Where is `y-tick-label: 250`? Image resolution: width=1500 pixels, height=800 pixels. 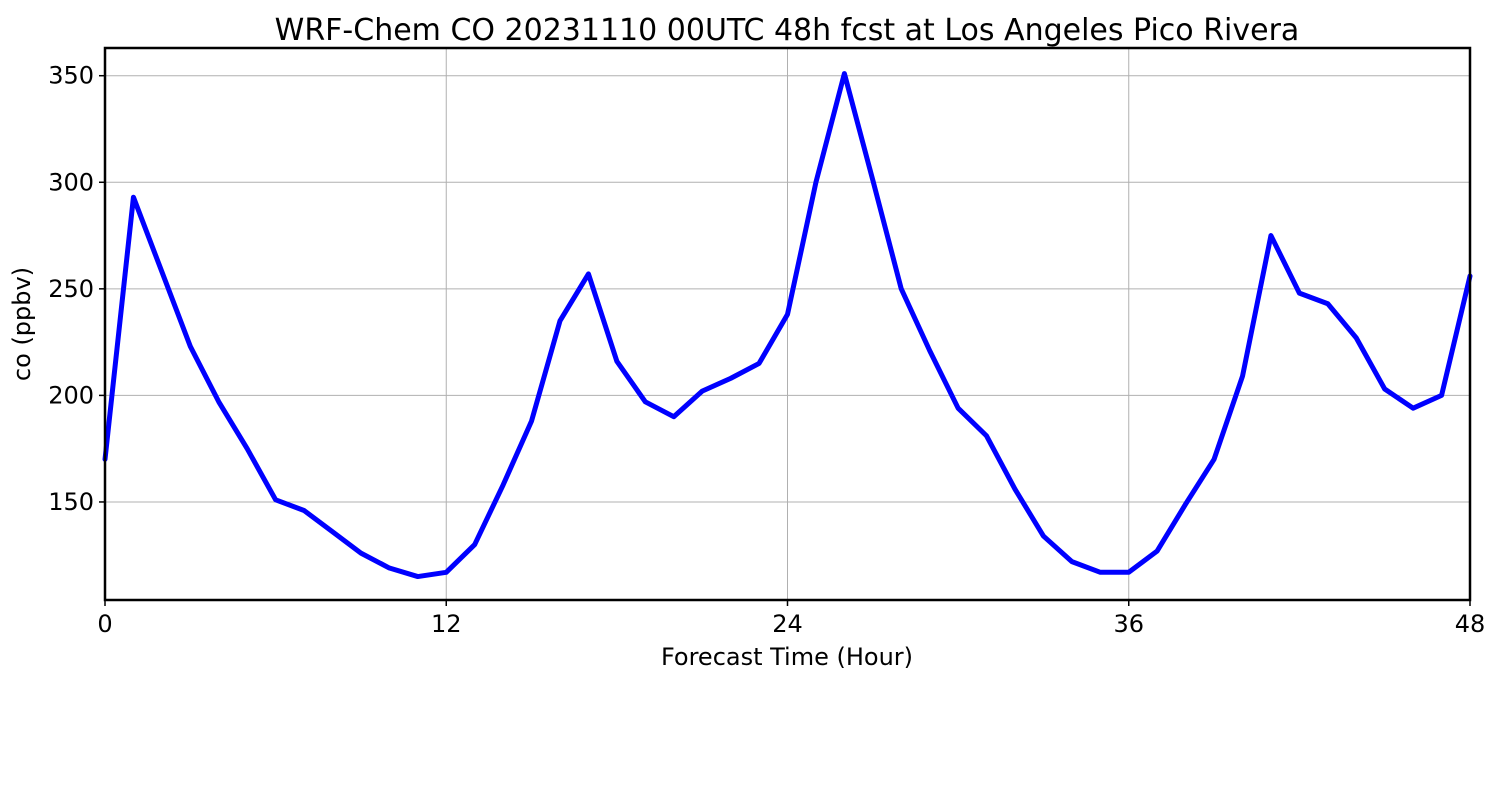 y-tick-label: 250 is located at coordinates (71, 289).